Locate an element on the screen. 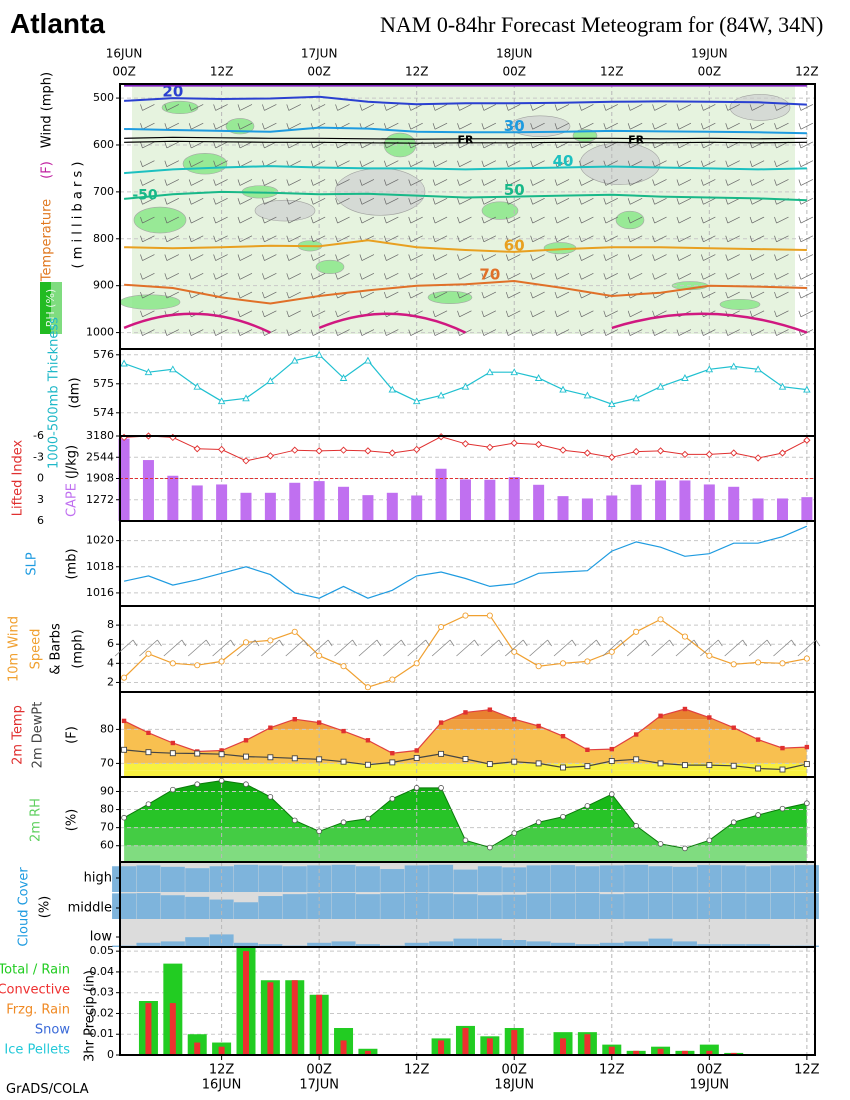 Image resolution: width=850 pixels, height=1100 pixels. precip-convective-bar is located at coordinates (270, 1018).